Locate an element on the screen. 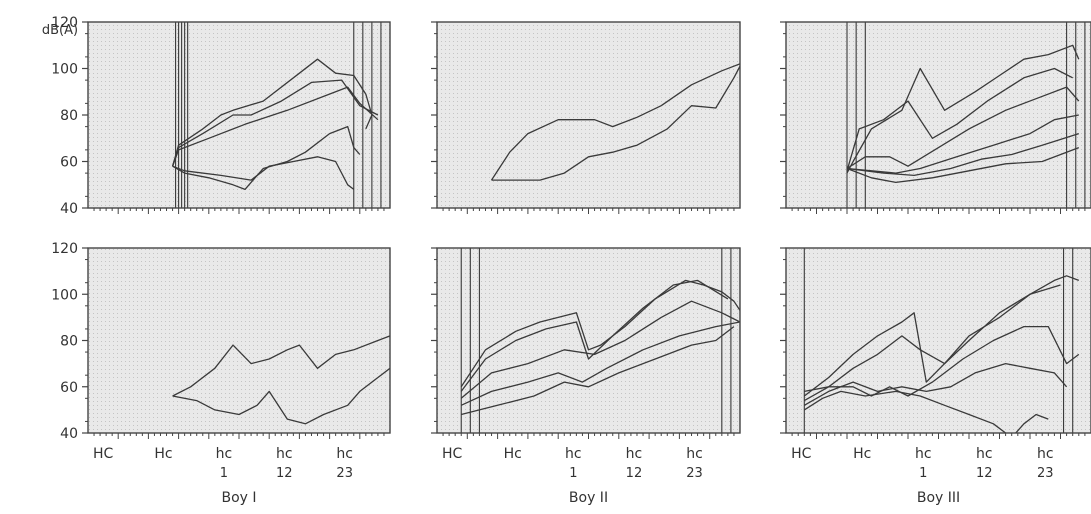 The width and height of the screenshot is (1091, 514). panel-bottom-center is located at coordinates (586, 343).